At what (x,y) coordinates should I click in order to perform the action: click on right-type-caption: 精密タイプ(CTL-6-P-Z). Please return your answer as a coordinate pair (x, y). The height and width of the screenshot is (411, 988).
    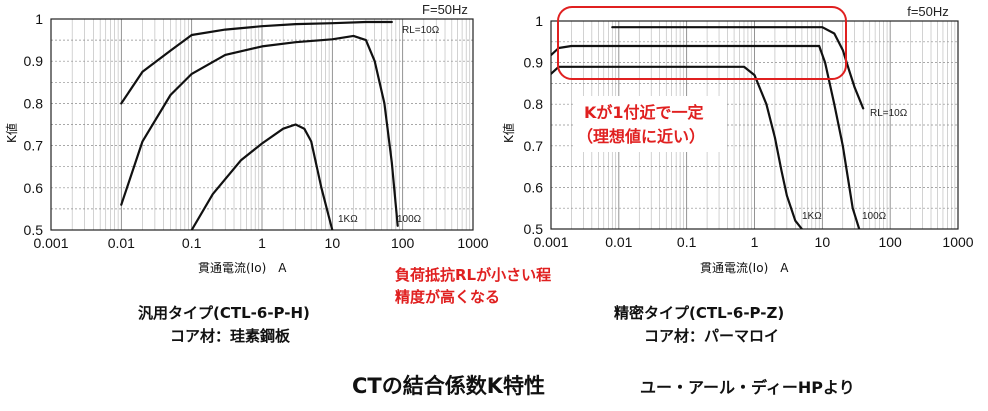
    Looking at the image, I should click on (699, 313).